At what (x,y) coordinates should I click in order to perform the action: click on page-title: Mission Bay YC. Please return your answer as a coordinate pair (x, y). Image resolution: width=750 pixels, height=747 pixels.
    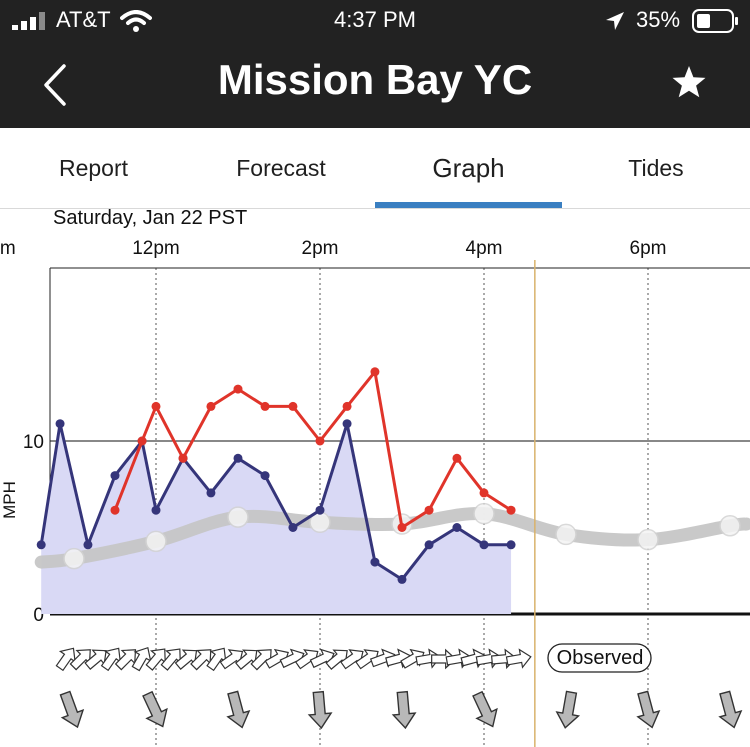
    Looking at the image, I should click on (375, 79).